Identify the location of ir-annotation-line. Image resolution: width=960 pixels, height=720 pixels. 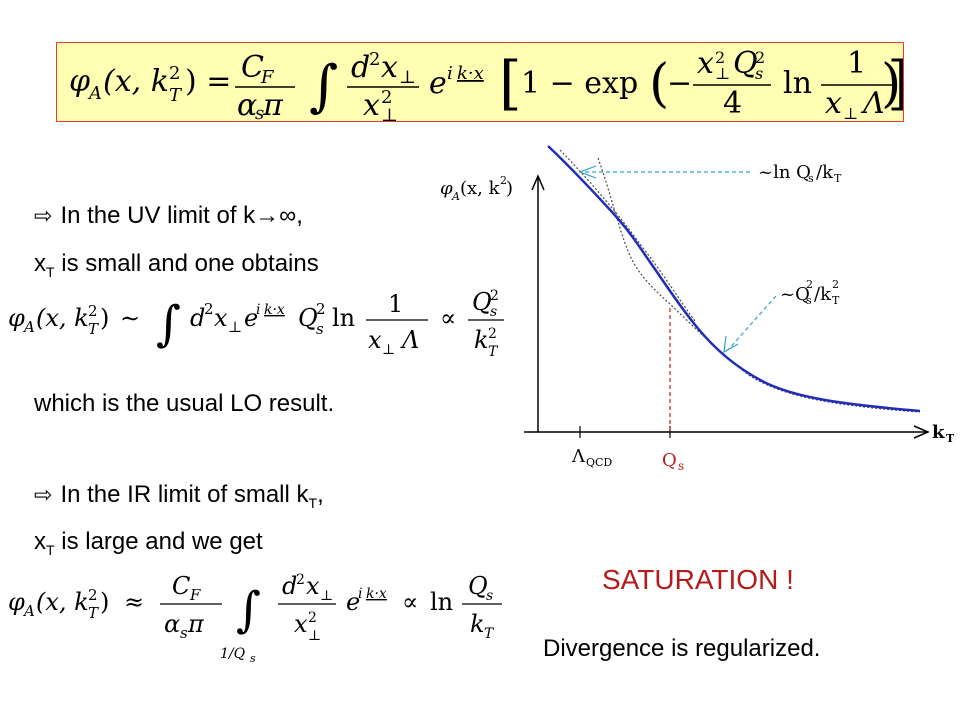
(752, 323).